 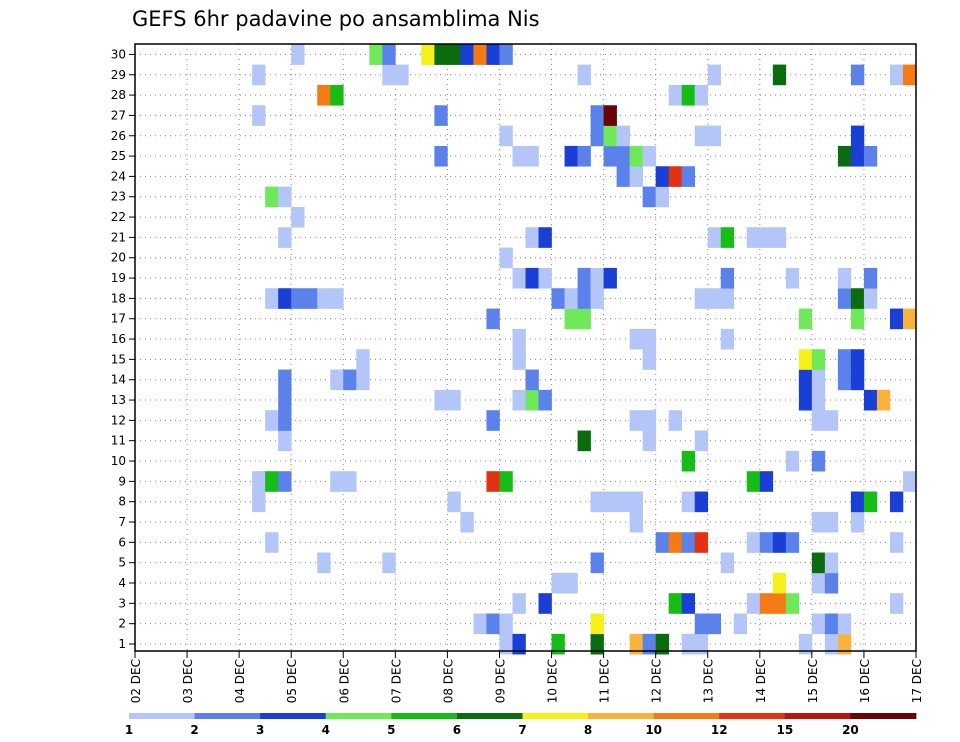 I want to click on x-tick-label-8: 10 DEC, so click(x=553, y=681).